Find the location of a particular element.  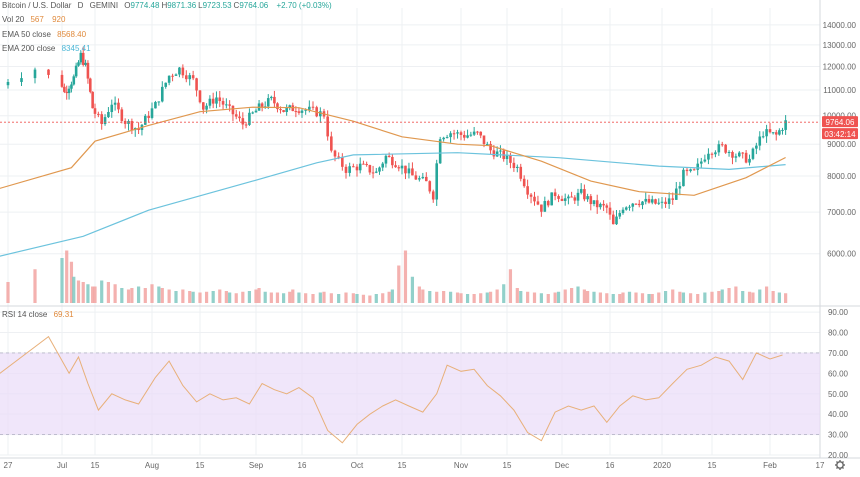

indicator-legend-vol: Vol 20 567 920 is located at coordinates (36, 19).